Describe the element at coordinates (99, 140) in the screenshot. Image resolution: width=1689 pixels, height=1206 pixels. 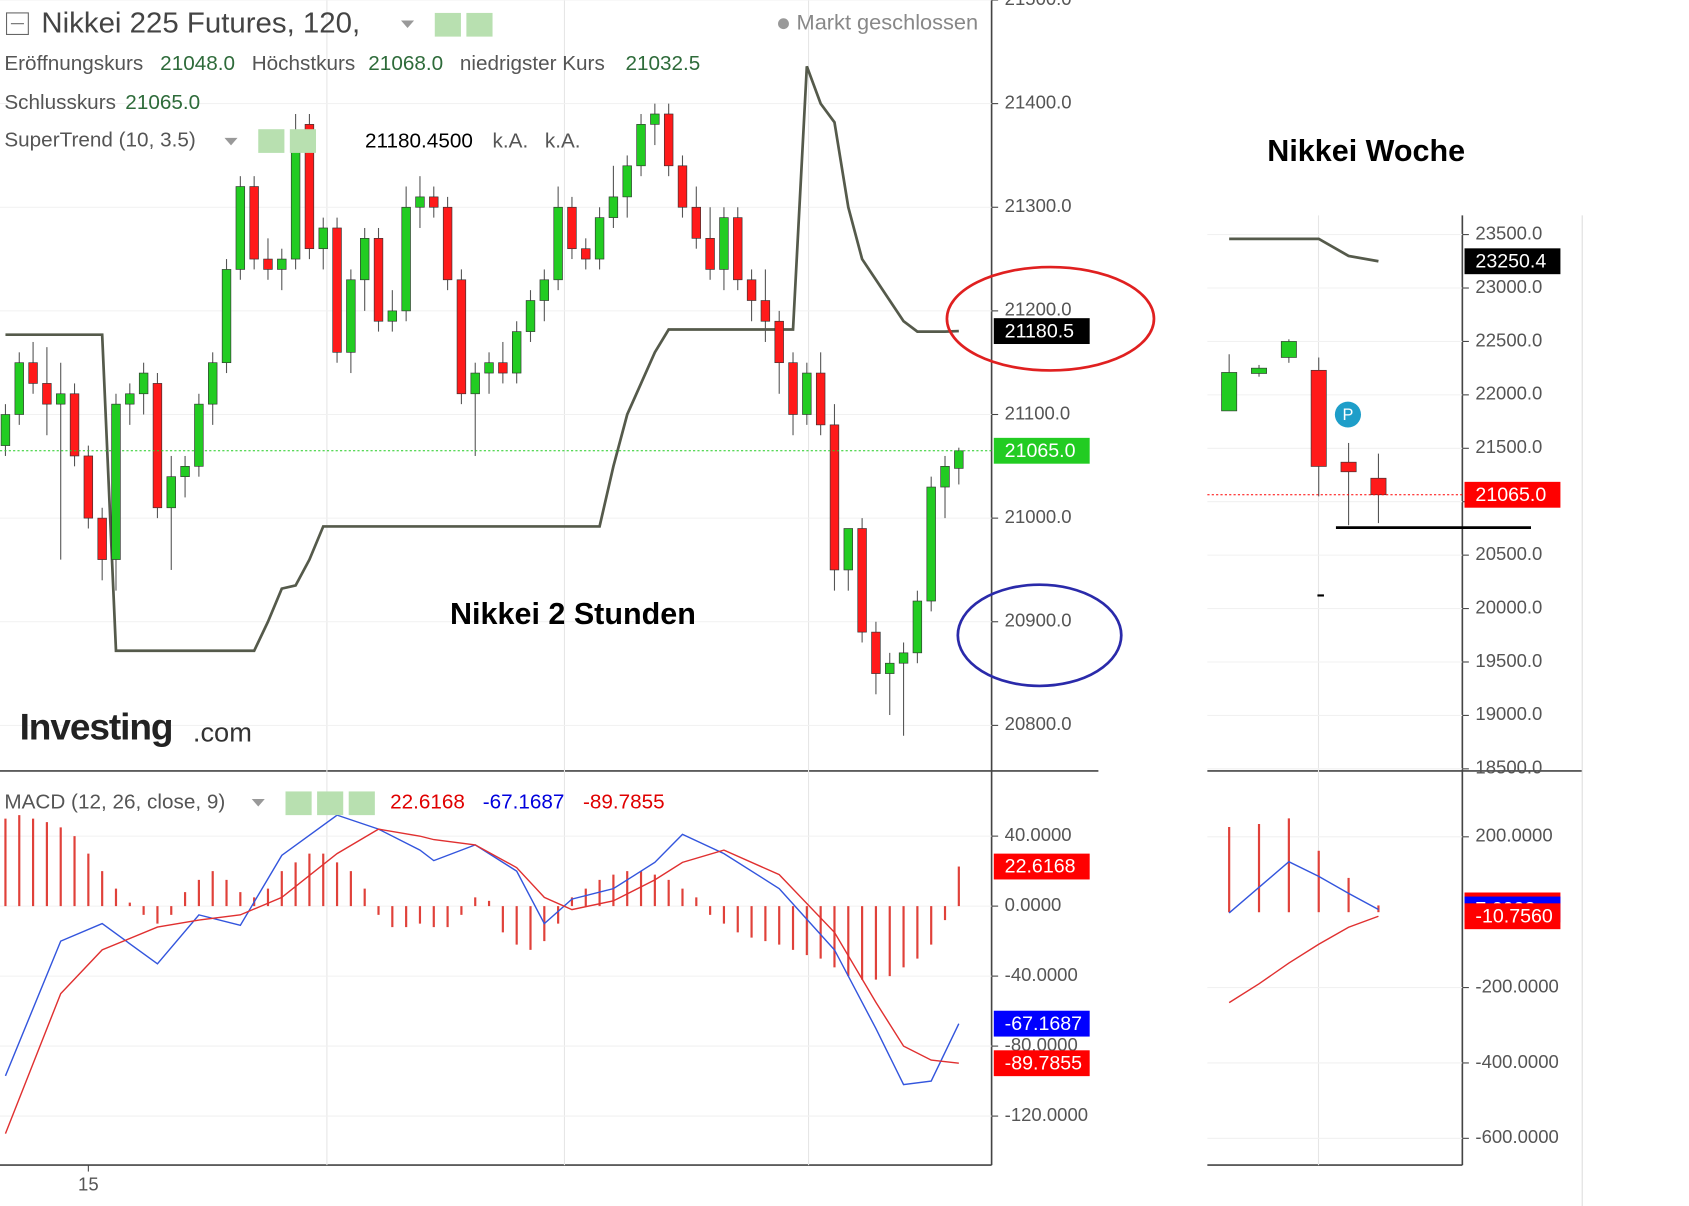
I see `indicator-name: SuperTrend (10, 3.5)` at that location.